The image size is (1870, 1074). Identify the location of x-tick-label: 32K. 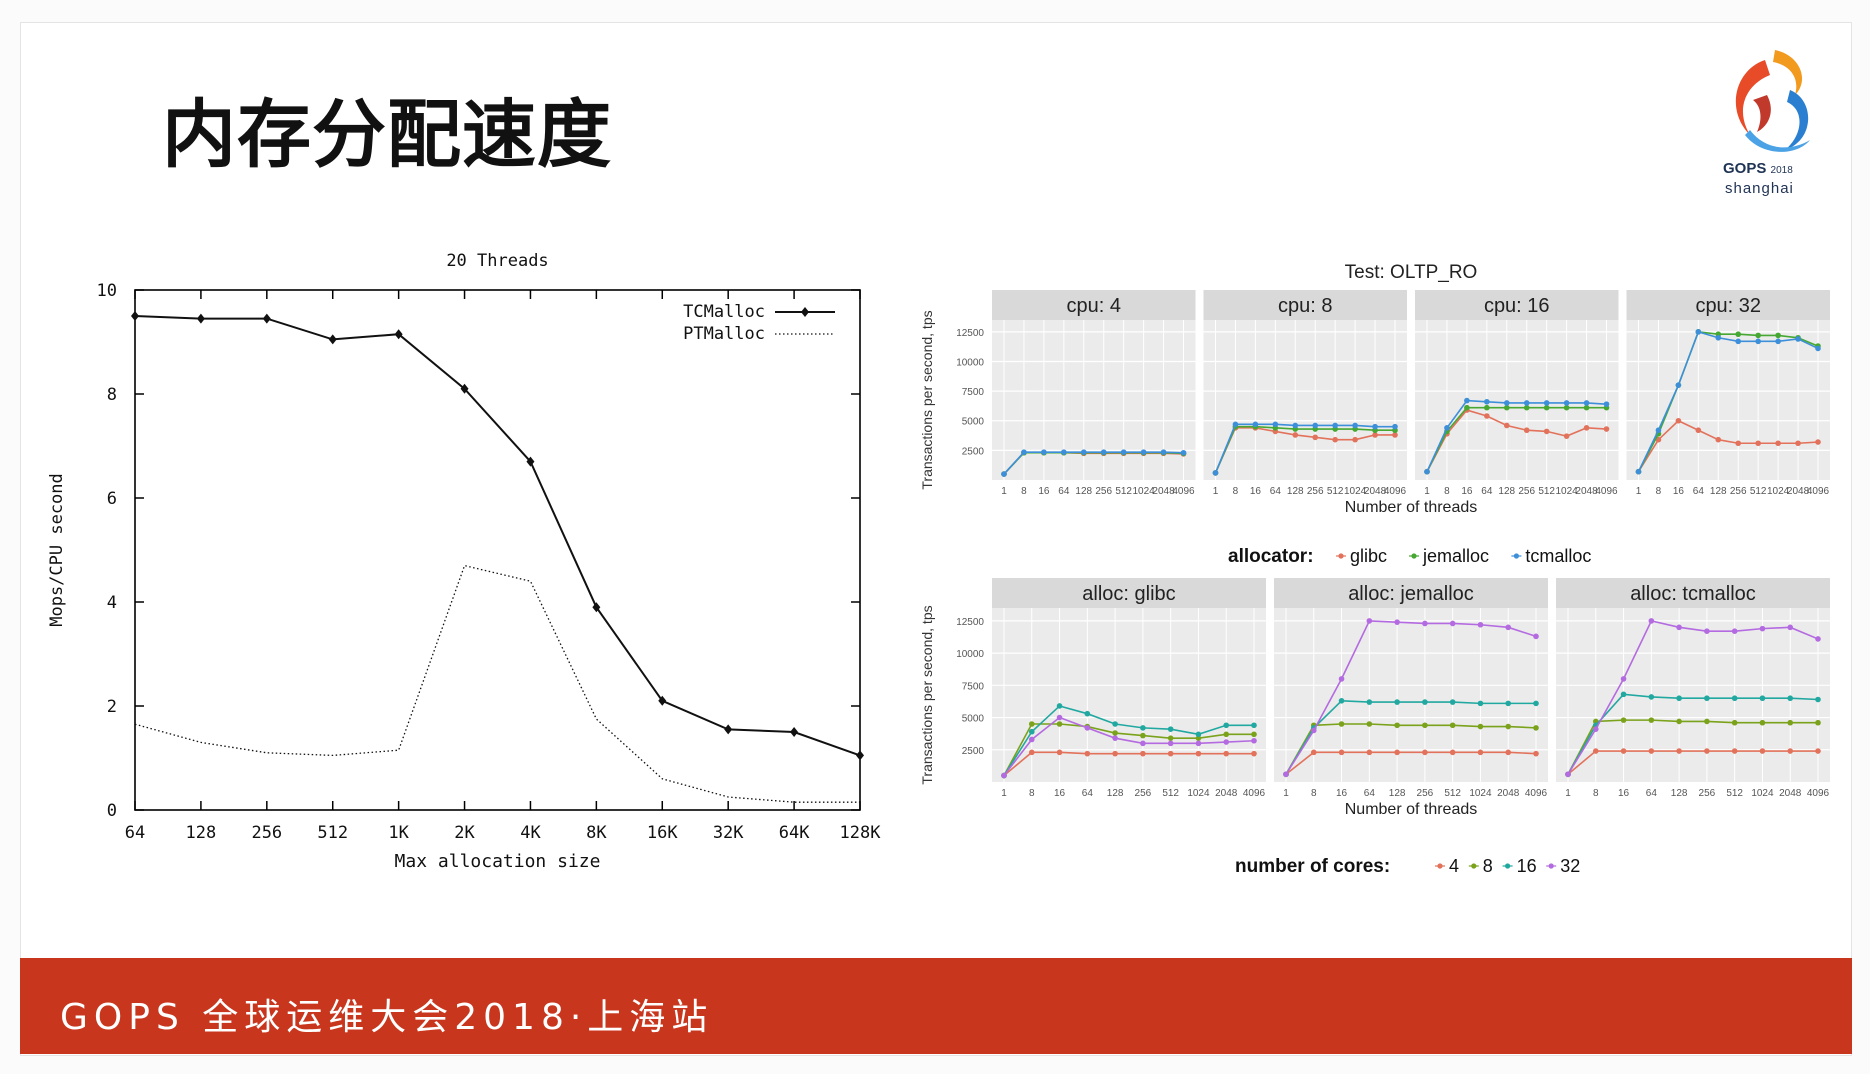
(728, 833).